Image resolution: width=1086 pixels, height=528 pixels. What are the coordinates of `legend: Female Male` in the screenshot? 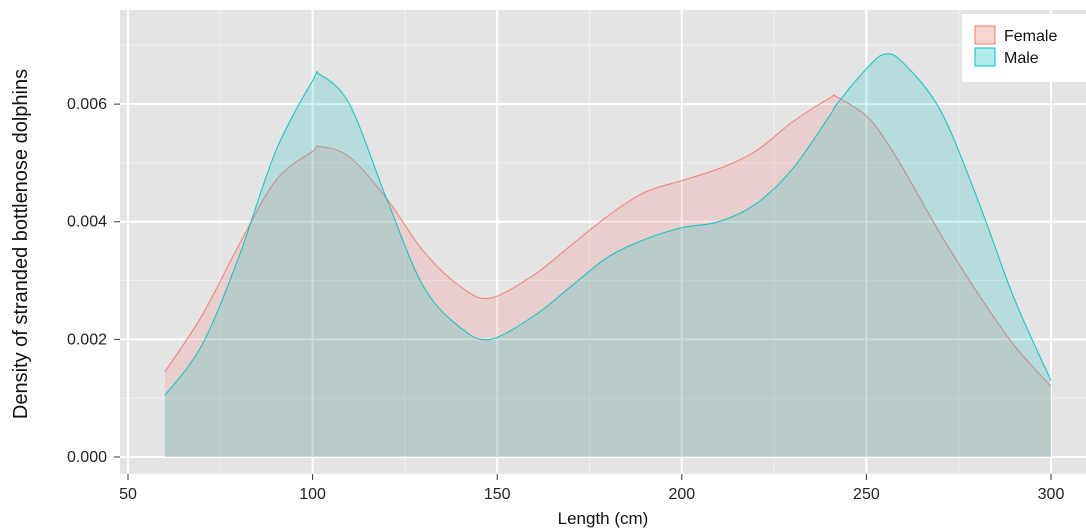 It's located at (1024, 48).